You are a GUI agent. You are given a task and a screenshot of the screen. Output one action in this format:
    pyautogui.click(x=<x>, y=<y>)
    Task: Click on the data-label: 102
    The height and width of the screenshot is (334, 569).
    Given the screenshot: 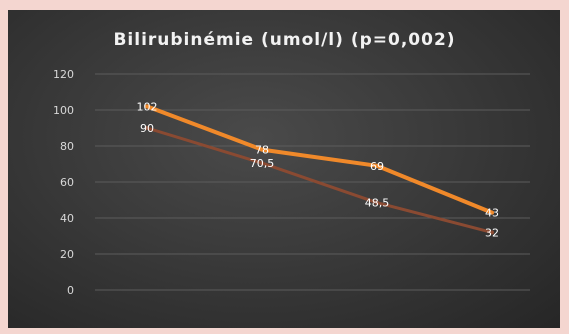 What is the action you would take?
    pyautogui.click(x=147, y=106)
    